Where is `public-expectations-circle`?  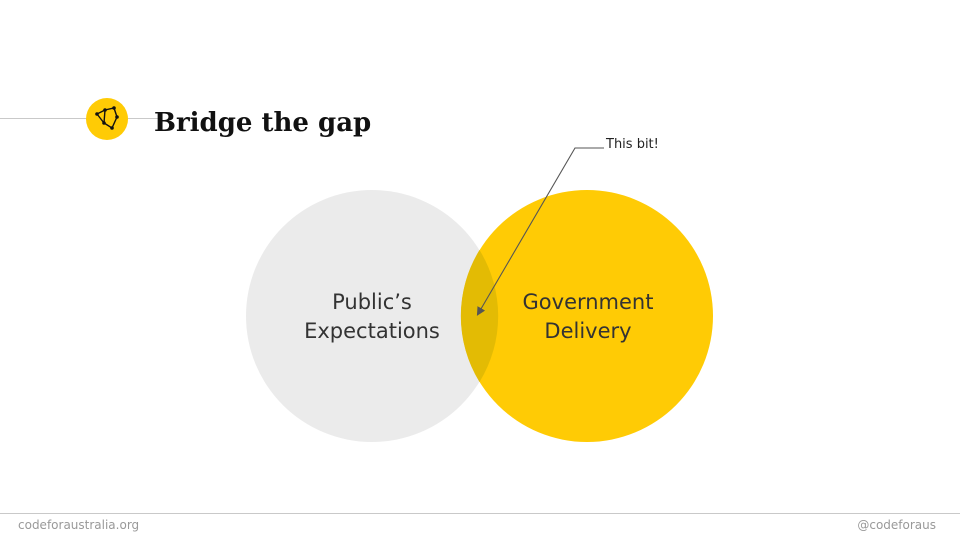 public-expectations-circle is located at coordinates (372, 316).